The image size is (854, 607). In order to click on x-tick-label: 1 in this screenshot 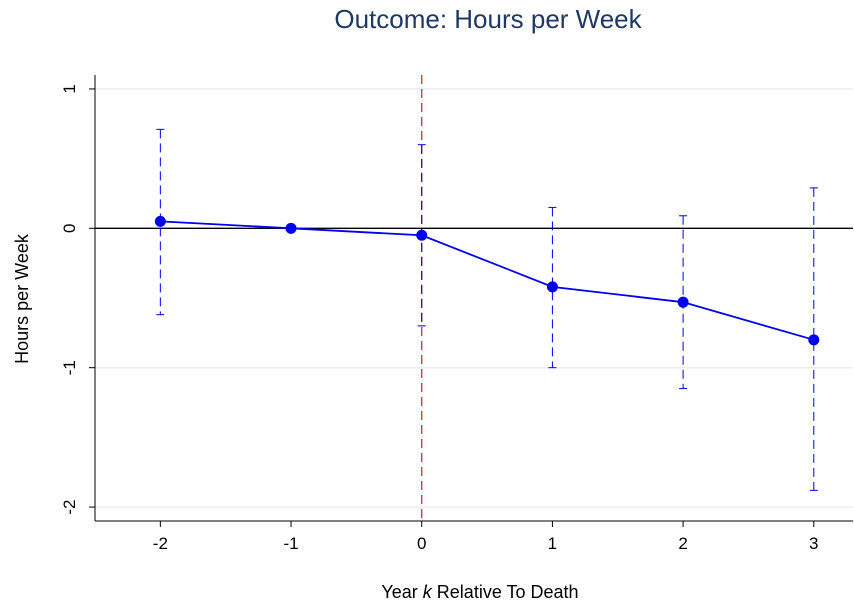, I will do `click(552, 543)`.